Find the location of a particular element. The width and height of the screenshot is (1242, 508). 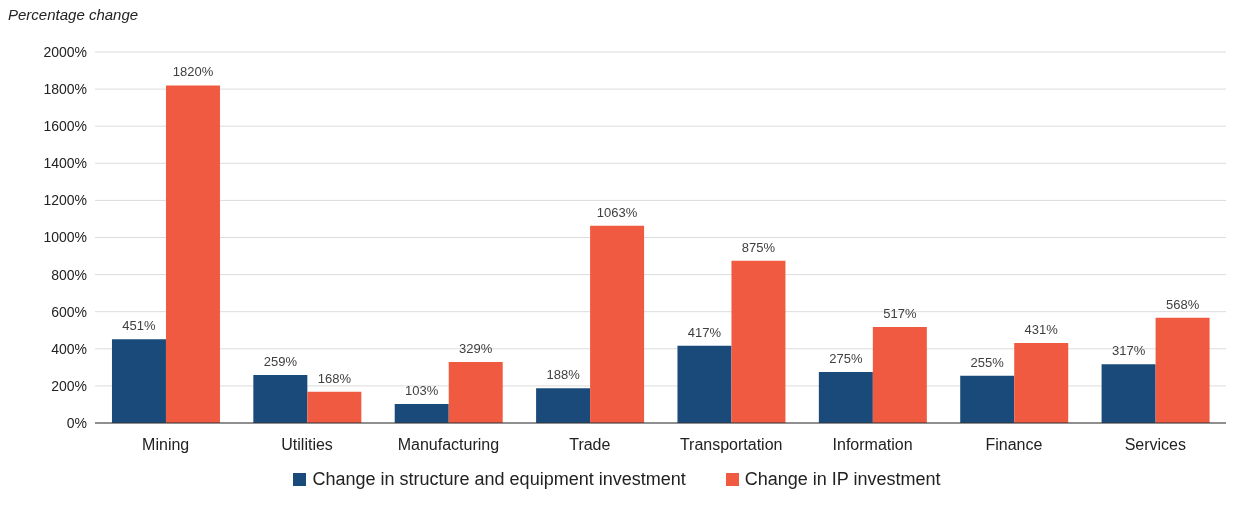

legend-label: Change in structure and equipment investment is located at coordinates (498, 479).